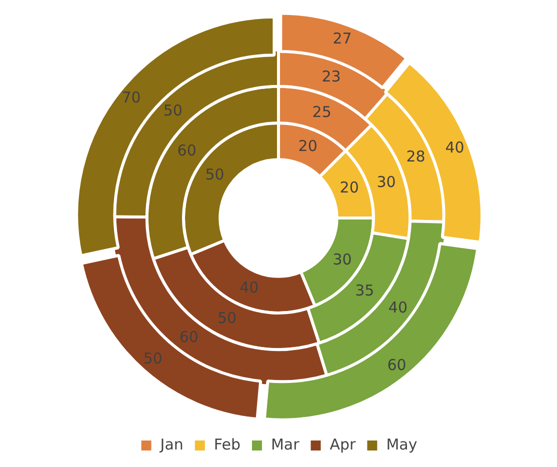 This screenshot has height=467, width=557. What do you see at coordinates (342, 39) in the screenshot?
I see `data-label: 27` at bounding box center [342, 39].